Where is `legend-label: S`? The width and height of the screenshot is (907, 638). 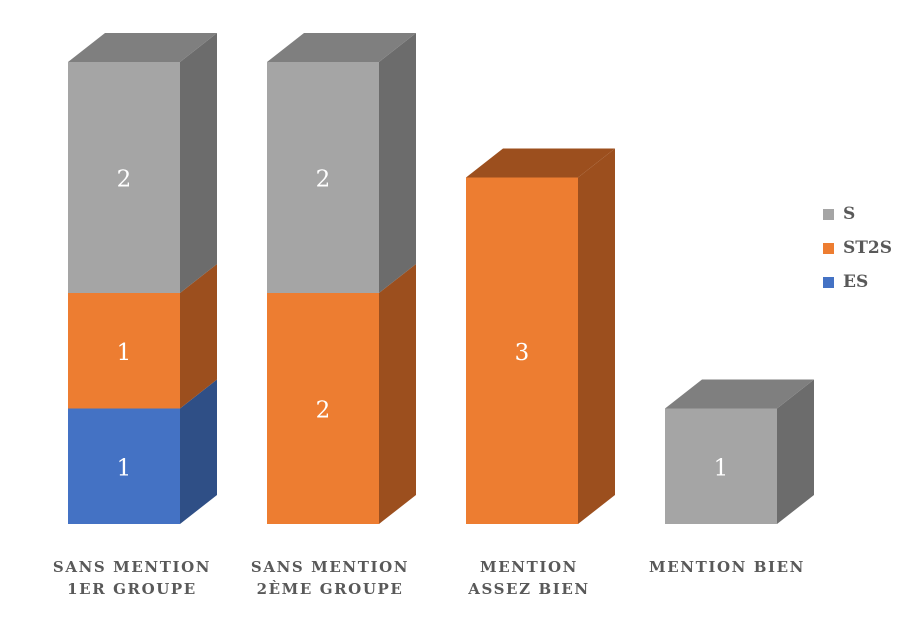
legend-label: S is located at coordinates (849, 214).